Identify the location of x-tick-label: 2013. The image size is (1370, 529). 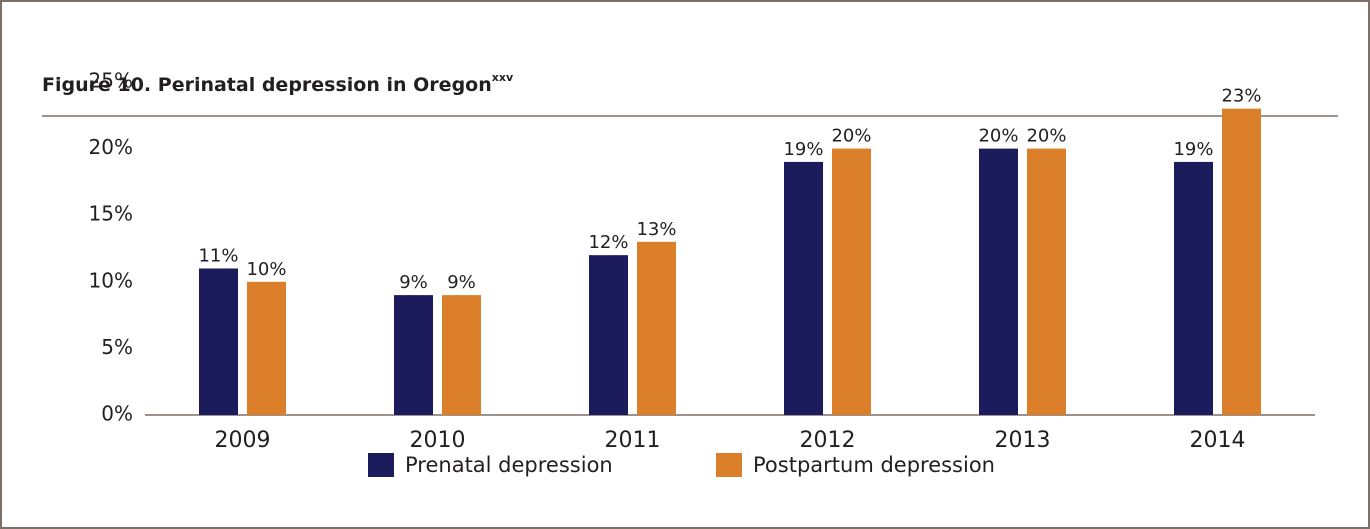
(1023, 440).